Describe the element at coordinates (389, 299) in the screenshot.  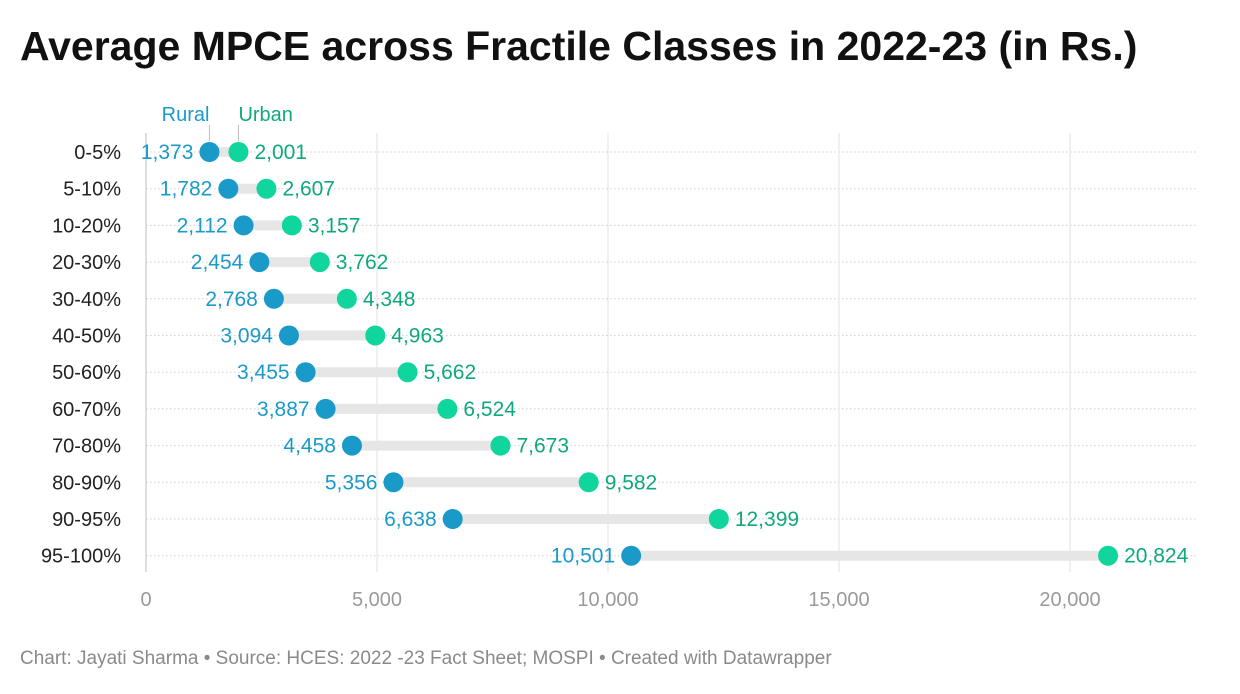
I see `urban-value-label: 4,348` at that location.